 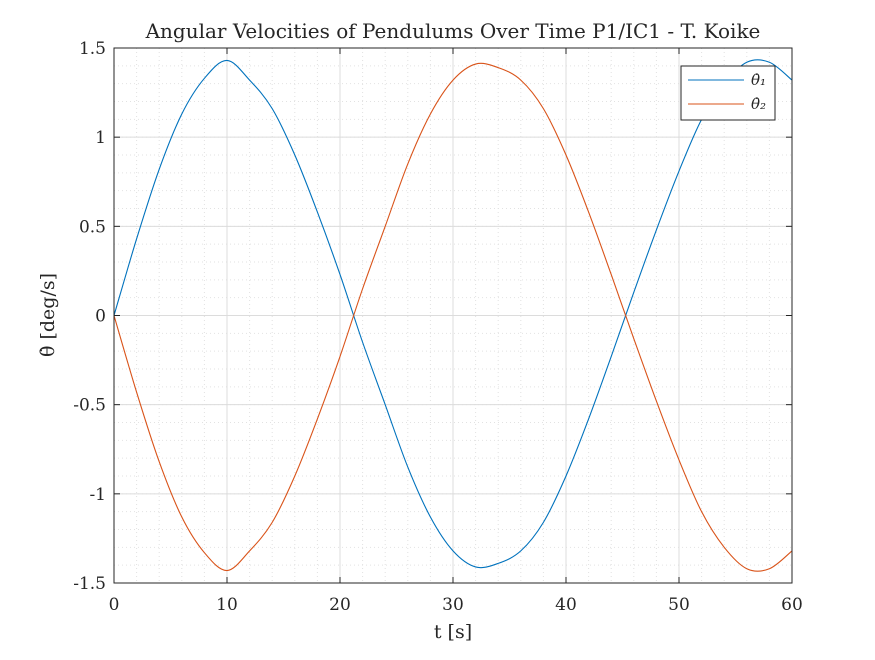 What do you see at coordinates (114, 605) in the screenshot?
I see `x-tick-label: 0` at bounding box center [114, 605].